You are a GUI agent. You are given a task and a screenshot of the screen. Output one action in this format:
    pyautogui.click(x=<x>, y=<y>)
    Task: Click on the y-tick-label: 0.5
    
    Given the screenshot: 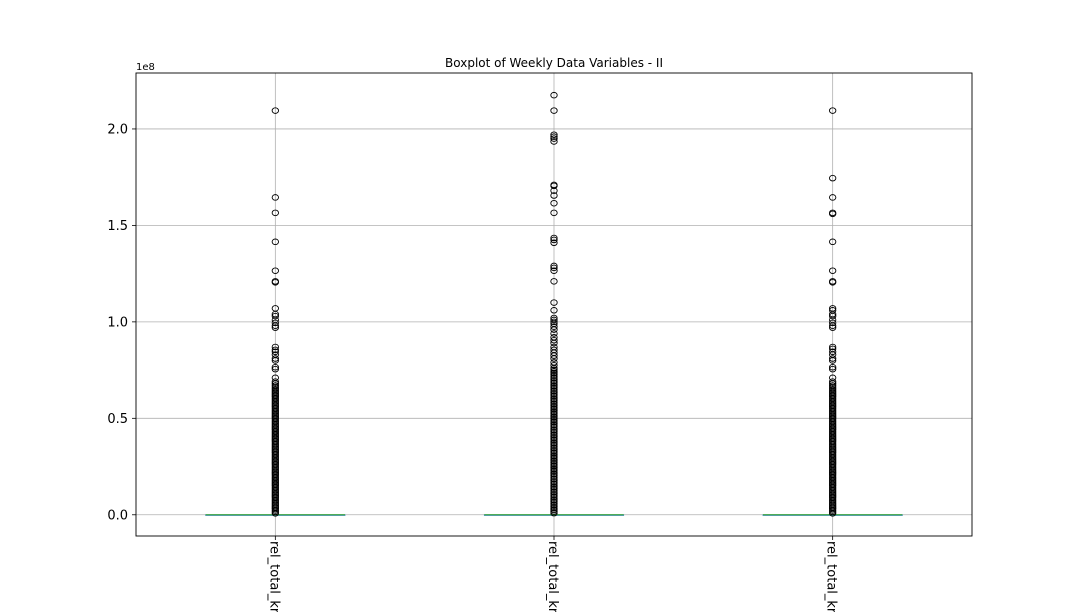 What is the action you would take?
    pyautogui.click(x=117, y=419)
    